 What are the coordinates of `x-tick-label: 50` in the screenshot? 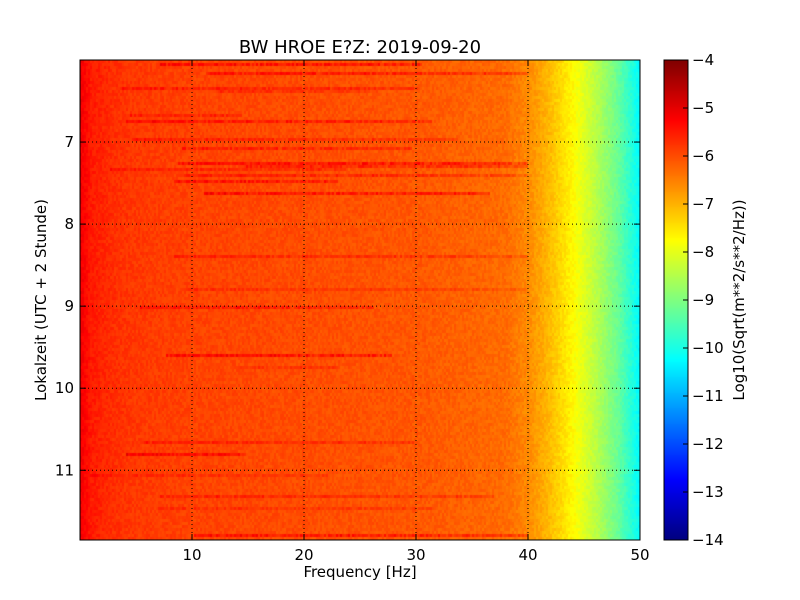 It's located at (639, 555).